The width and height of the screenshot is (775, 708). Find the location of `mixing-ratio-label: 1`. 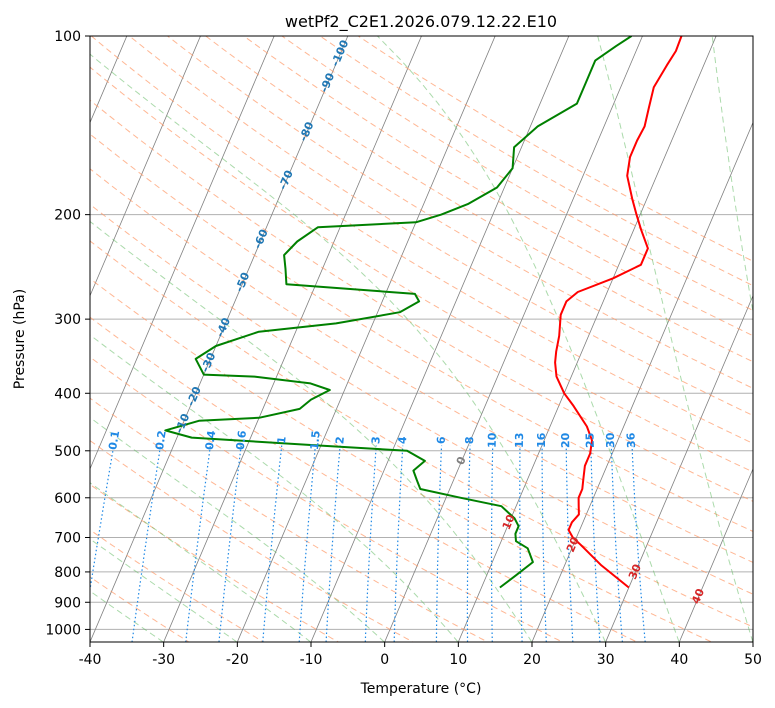

mixing-ratio-label: 1 is located at coordinates (282, 440).